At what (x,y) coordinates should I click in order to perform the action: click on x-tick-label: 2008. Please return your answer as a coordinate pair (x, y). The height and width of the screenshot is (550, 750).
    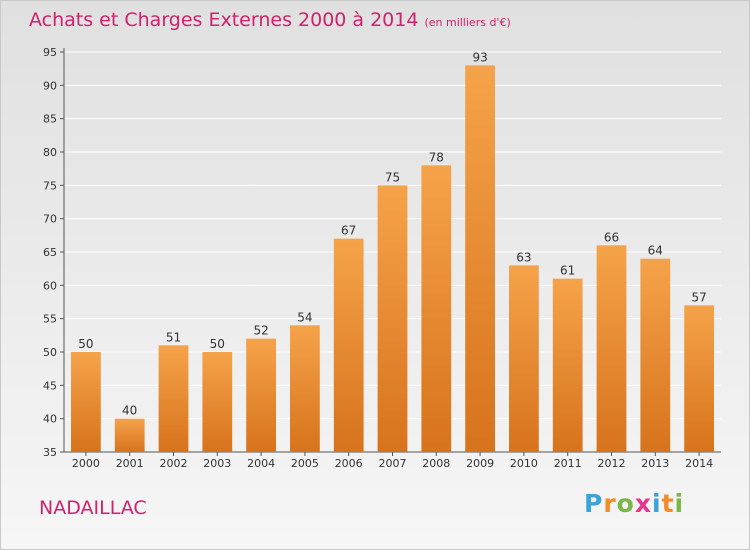
    Looking at the image, I should click on (436, 463).